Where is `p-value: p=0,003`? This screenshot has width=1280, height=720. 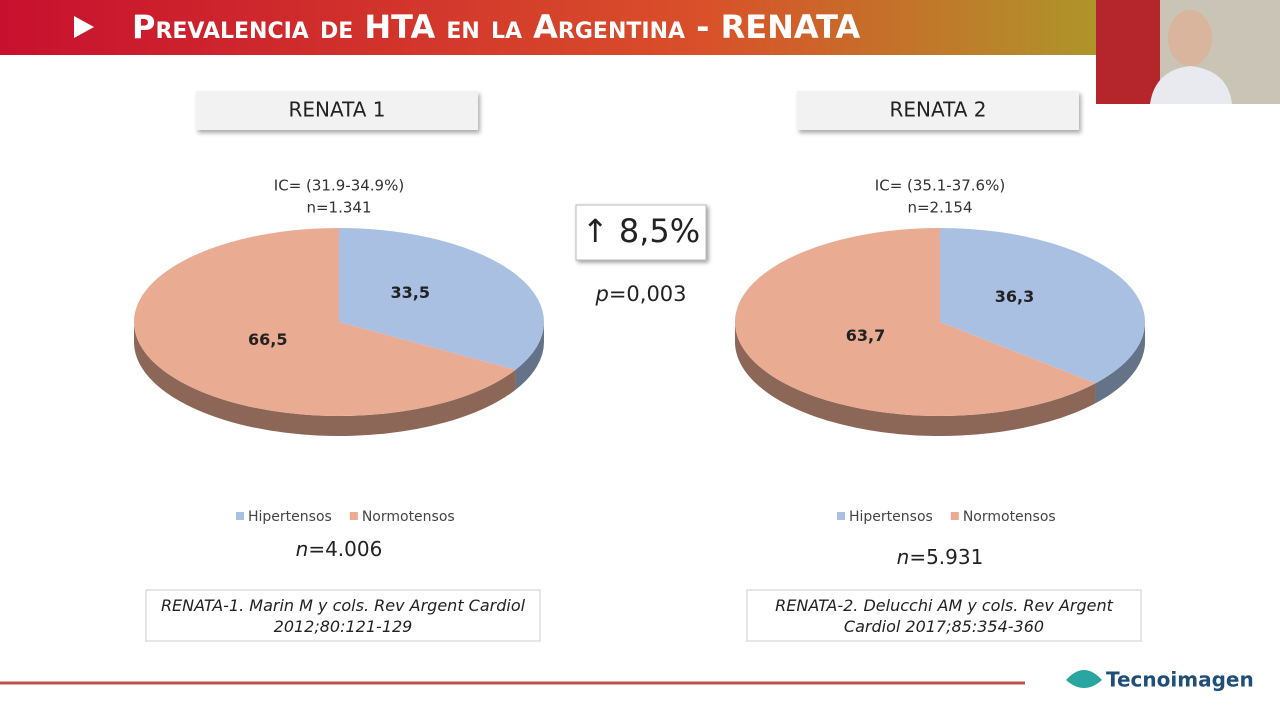 p-value: p=0,003 is located at coordinates (640, 294).